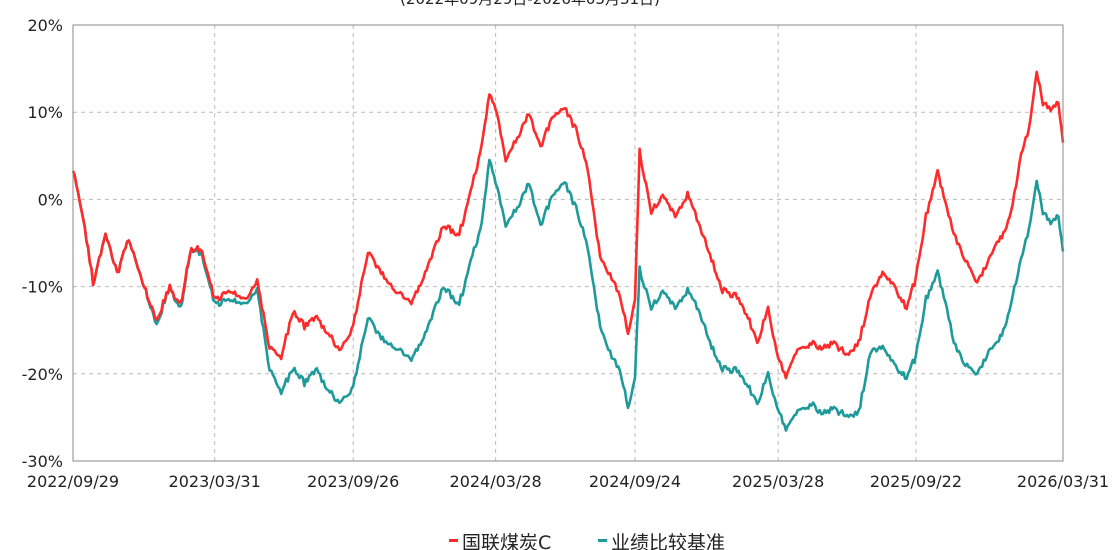 Image resolution: width=1116 pixels, height=550 pixels. Describe the element at coordinates (635, 481) in the screenshot. I see `x-tick-label: 2024/09/24` at that location.